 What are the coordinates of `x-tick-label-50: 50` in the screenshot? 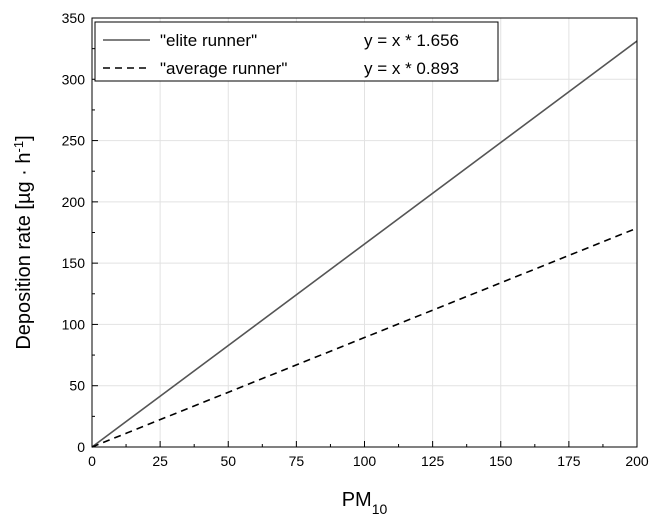 It's located at (228, 461).